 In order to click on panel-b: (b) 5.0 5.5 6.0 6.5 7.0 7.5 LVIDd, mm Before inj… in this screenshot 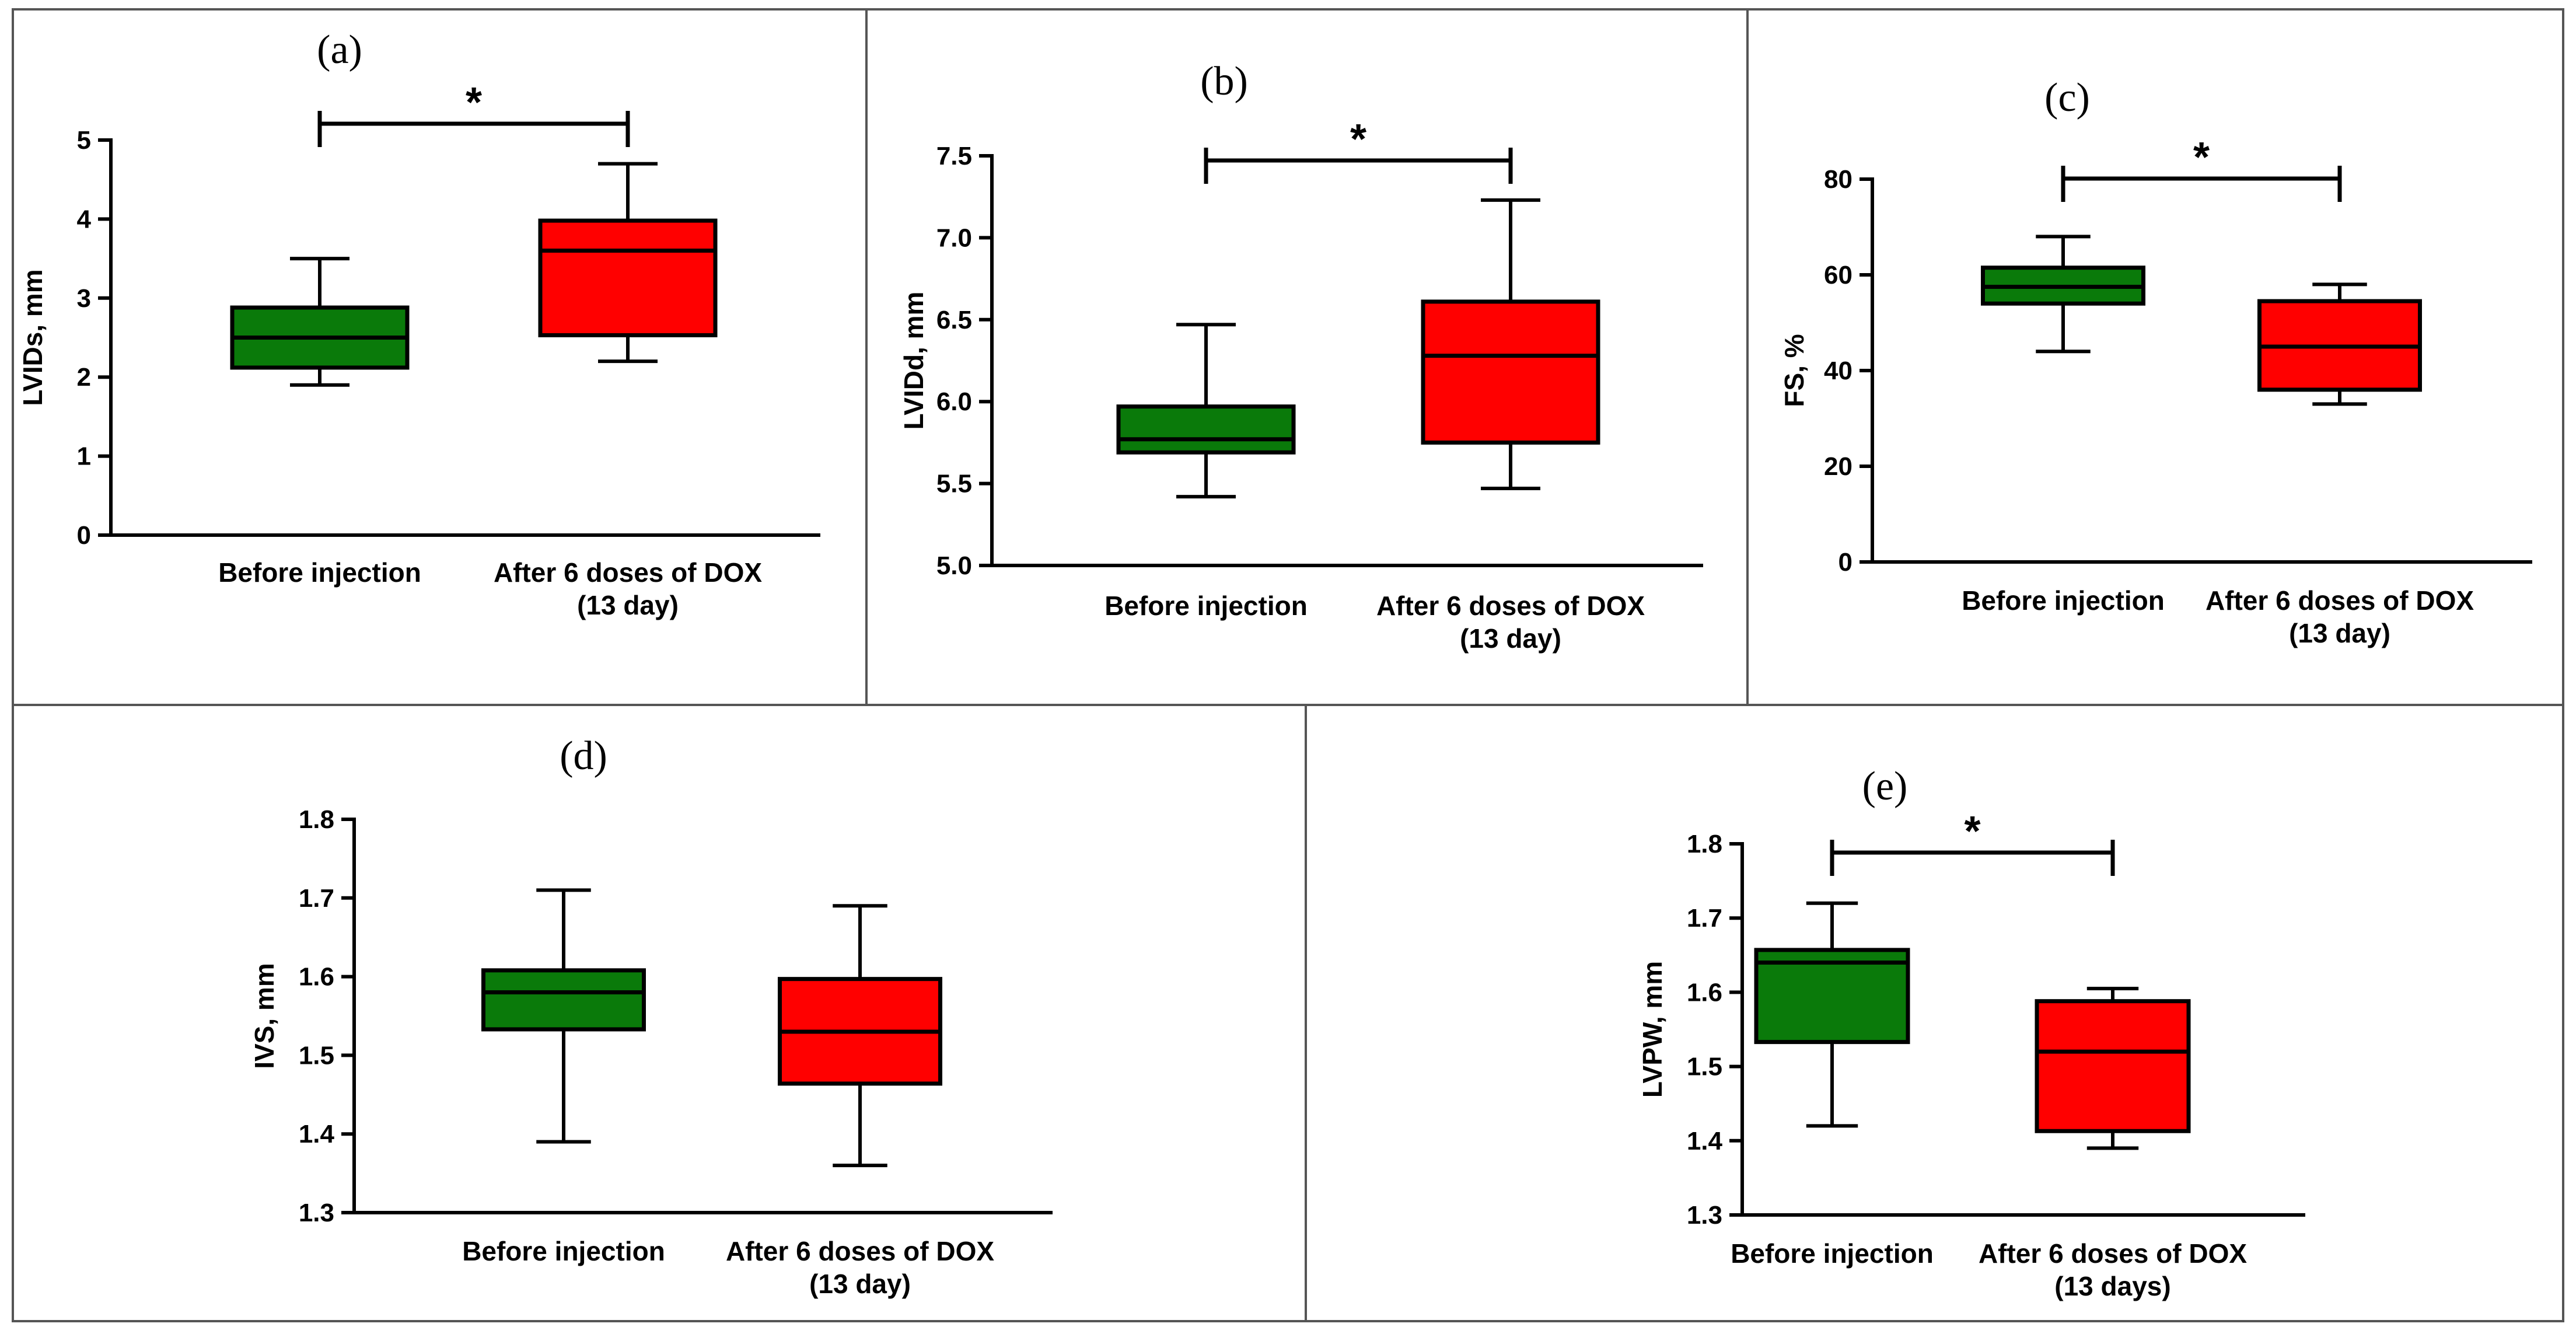, I will do `click(1301, 356)`.